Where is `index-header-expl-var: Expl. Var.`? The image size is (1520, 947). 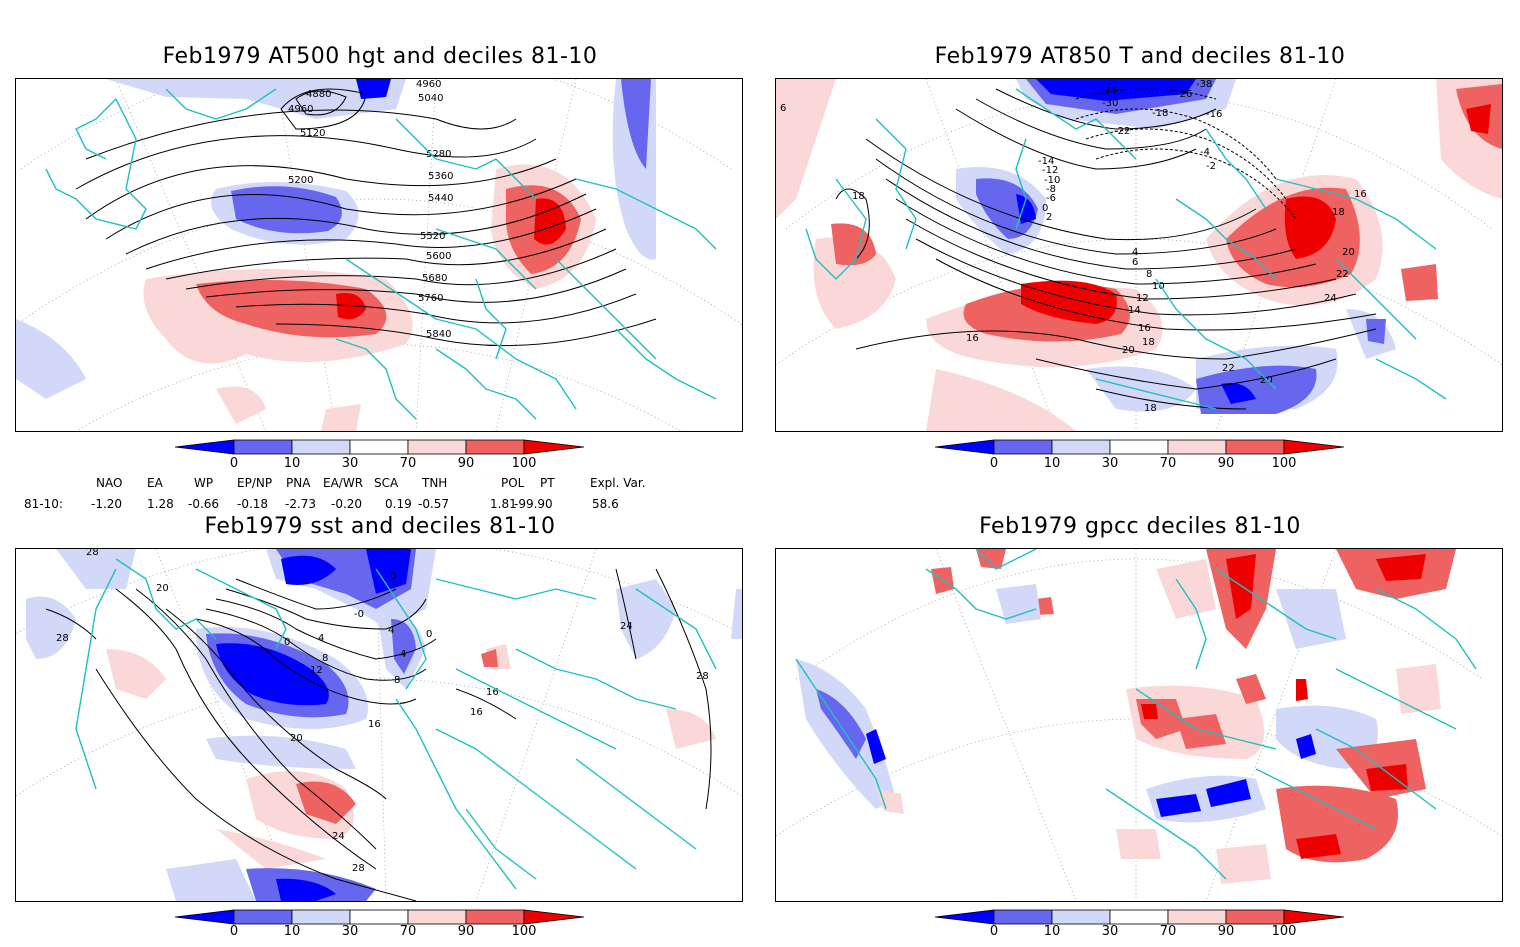
index-header-expl-var: Expl. Var. is located at coordinates (618, 483).